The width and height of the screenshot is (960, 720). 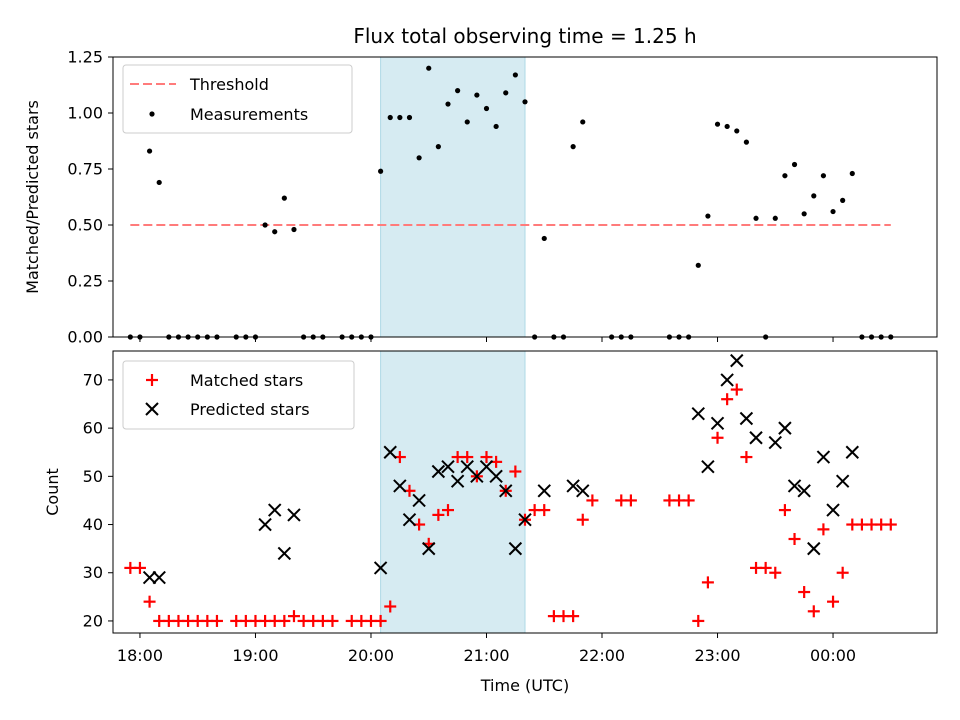 What do you see at coordinates (717, 655) in the screenshot?
I see `bottom-x-tick-label: 23:00` at bounding box center [717, 655].